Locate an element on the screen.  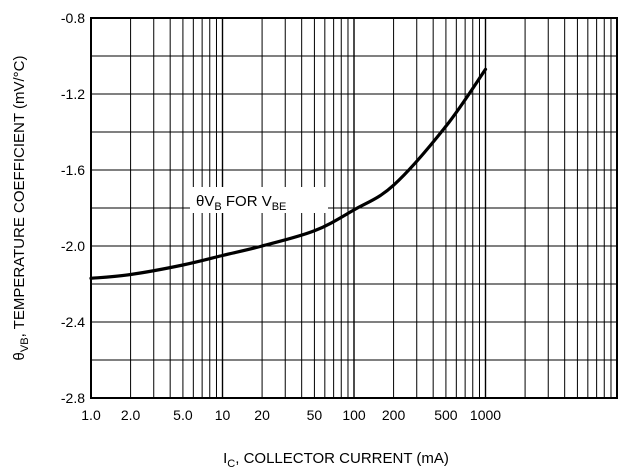
svg-text: θVB FOR VBE is located at coordinates (241, 203).